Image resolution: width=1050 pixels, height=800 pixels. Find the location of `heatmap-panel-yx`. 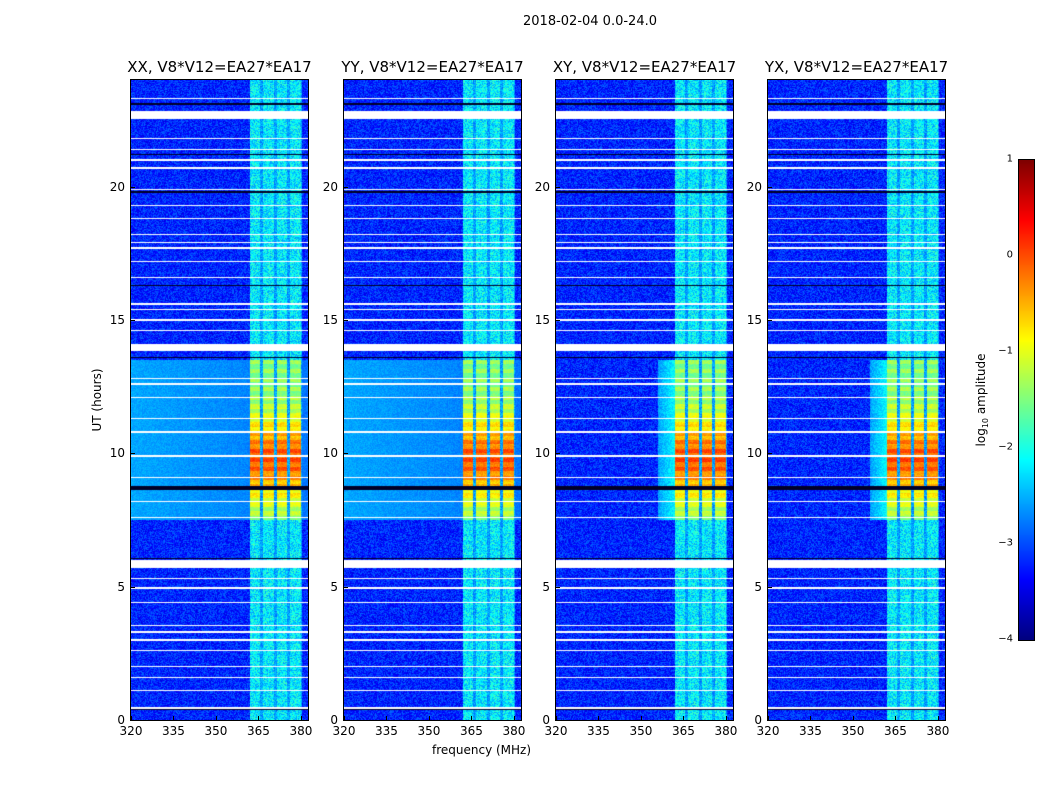

heatmap-panel-yx is located at coordinates (856, 400).